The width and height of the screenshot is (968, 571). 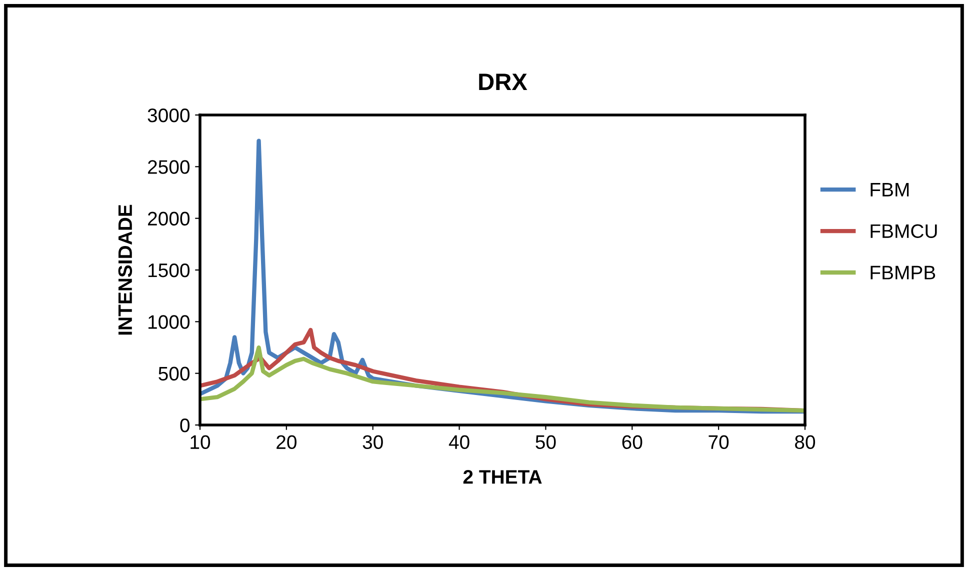 I want to click on y-tick-label: 1000, so click(x=169, y=322).